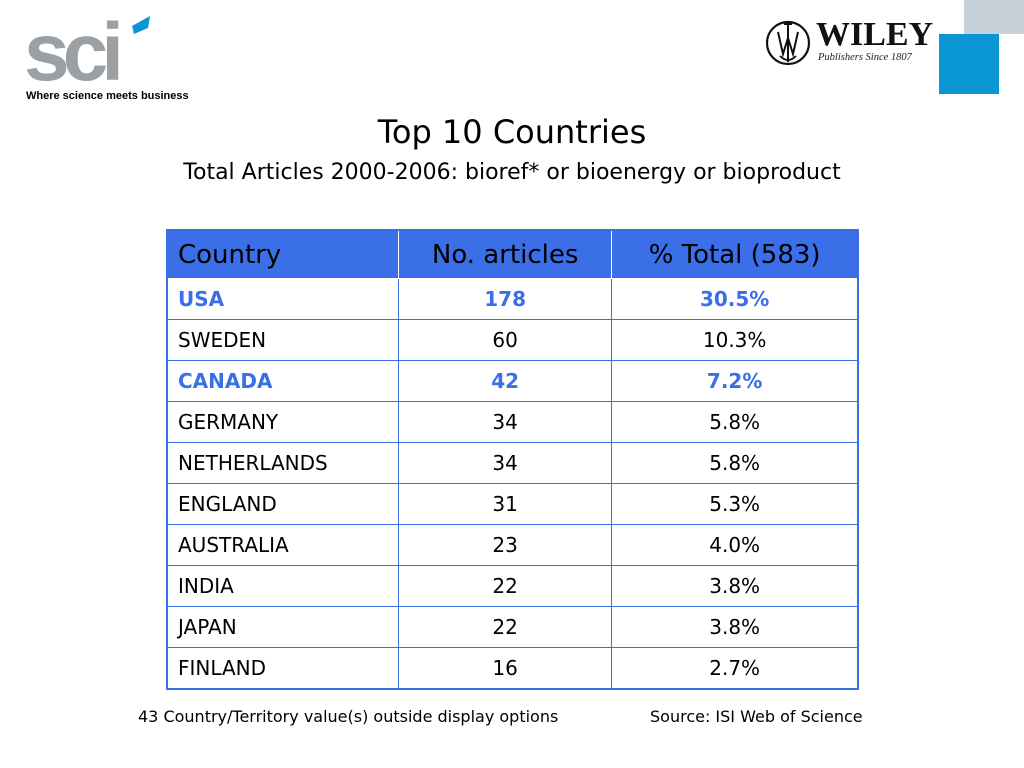  I want to click on table-header-row: Country No. articles % Total (583), so click(512, 254).